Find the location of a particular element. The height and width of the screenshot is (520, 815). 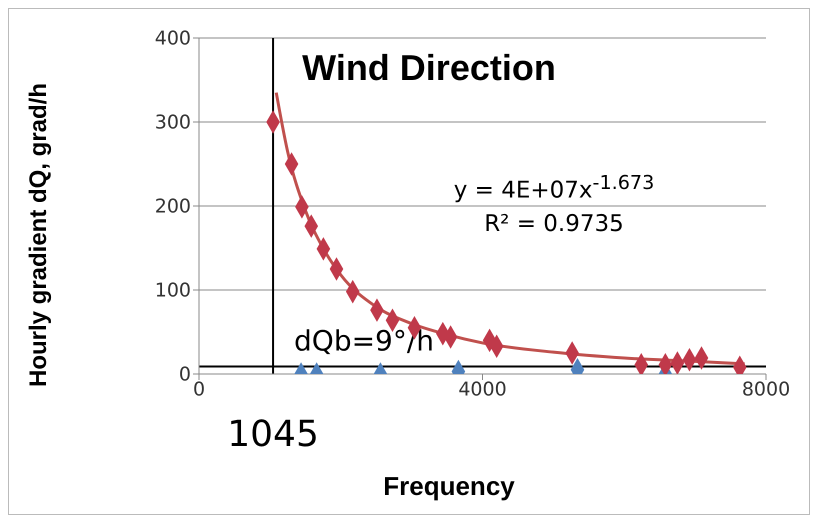

annotation: y = 4E+07x$^{-1.673}$ is located at coordinates (554, 187).